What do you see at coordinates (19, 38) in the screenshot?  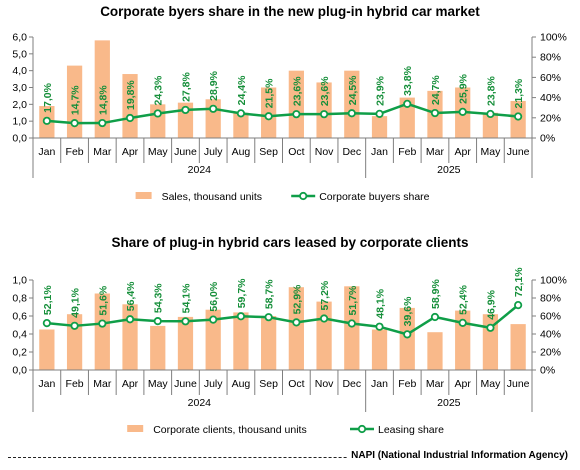 I see `chart-1-left-tick-label: 6,0` at bounding box center [19, 38].